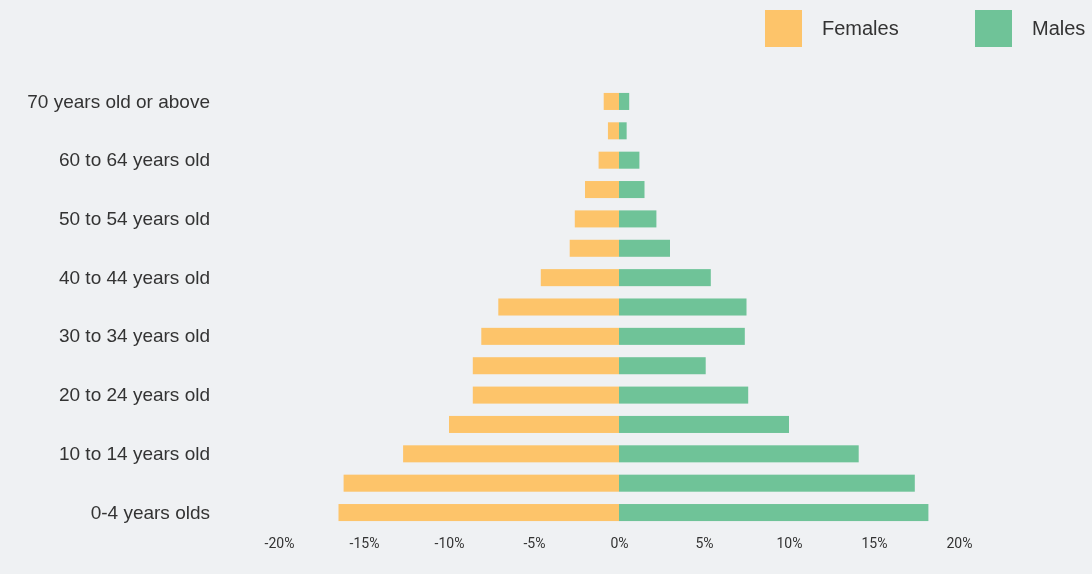 The width and height of the screenshot is (1092, 574). Describe the element at coordinates (449, 542) in the screenshot. I see `x-tick-label: -10%` at that location.